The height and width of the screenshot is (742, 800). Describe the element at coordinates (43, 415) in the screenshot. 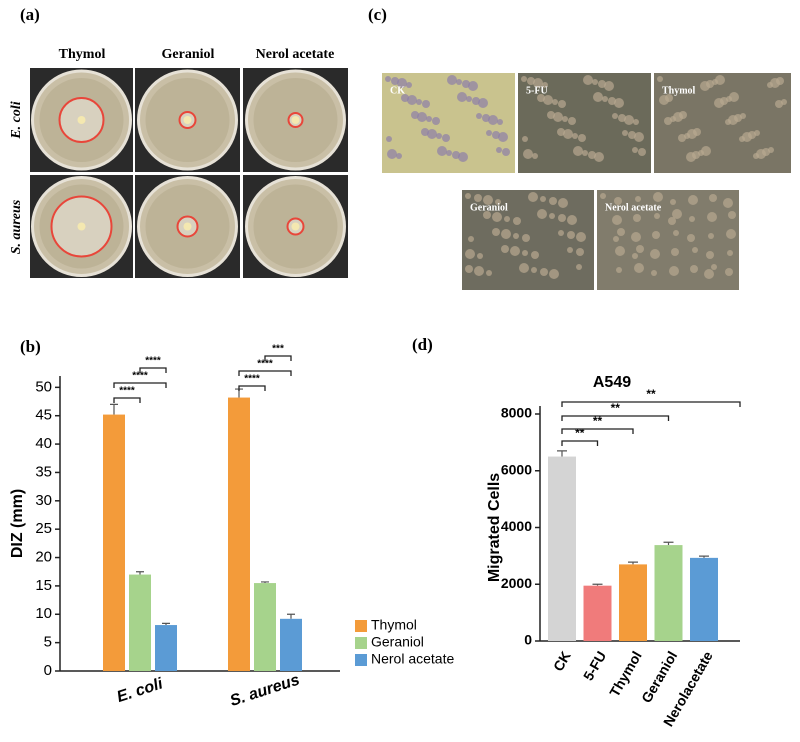

I see `y-tick-label: 45` at that location.